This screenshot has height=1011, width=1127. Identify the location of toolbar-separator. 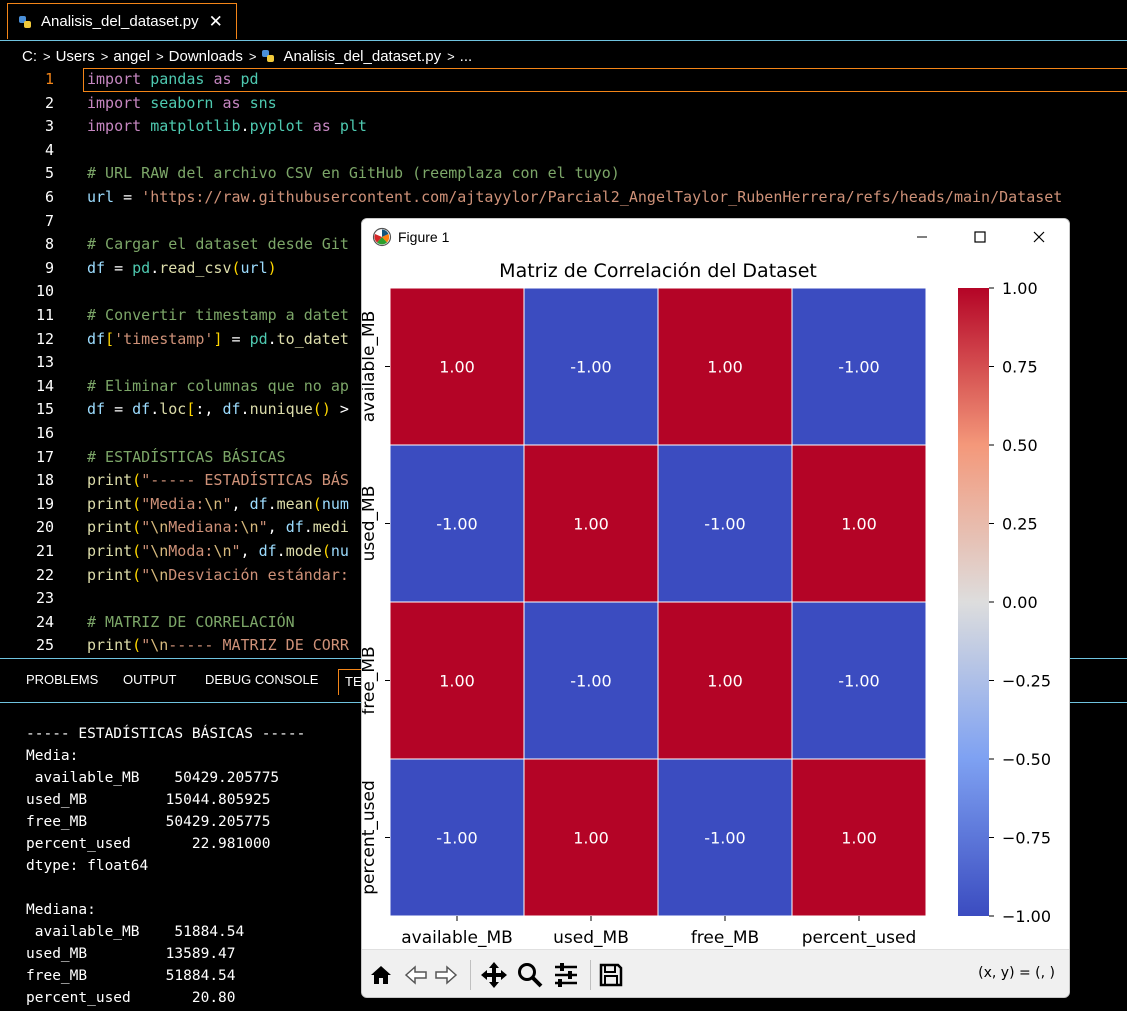
(470, 975).